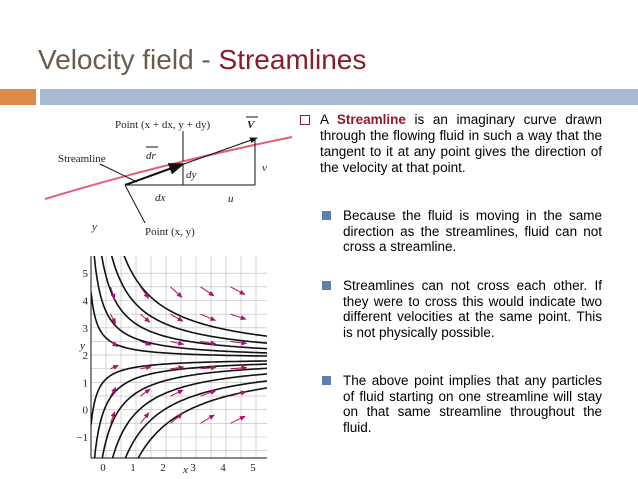 Image resolution: width=638 pixels, height=479 pixels. Describe the element at coordinates (124, 59) in the screenshot. I see `title-lead: Velocity field -` at that location.